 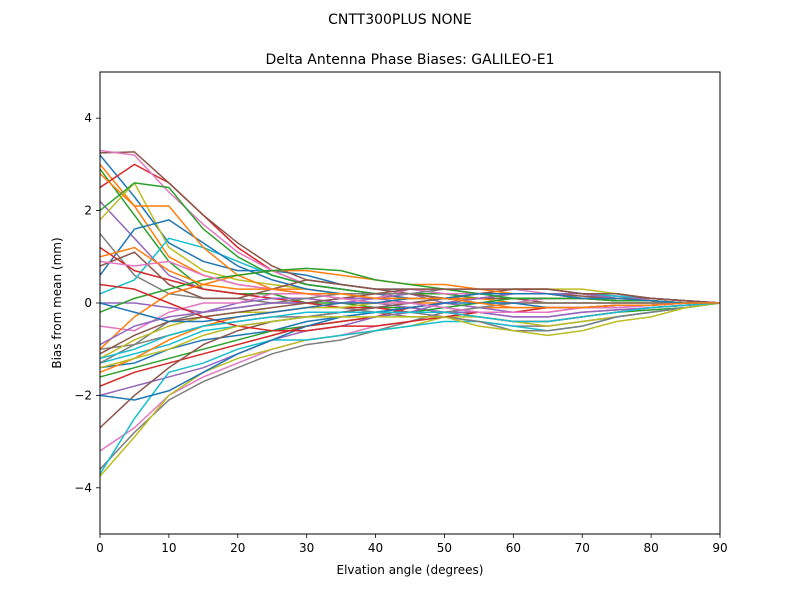 I want to click on y-tick-label: 0, so click(x=88, y=303).